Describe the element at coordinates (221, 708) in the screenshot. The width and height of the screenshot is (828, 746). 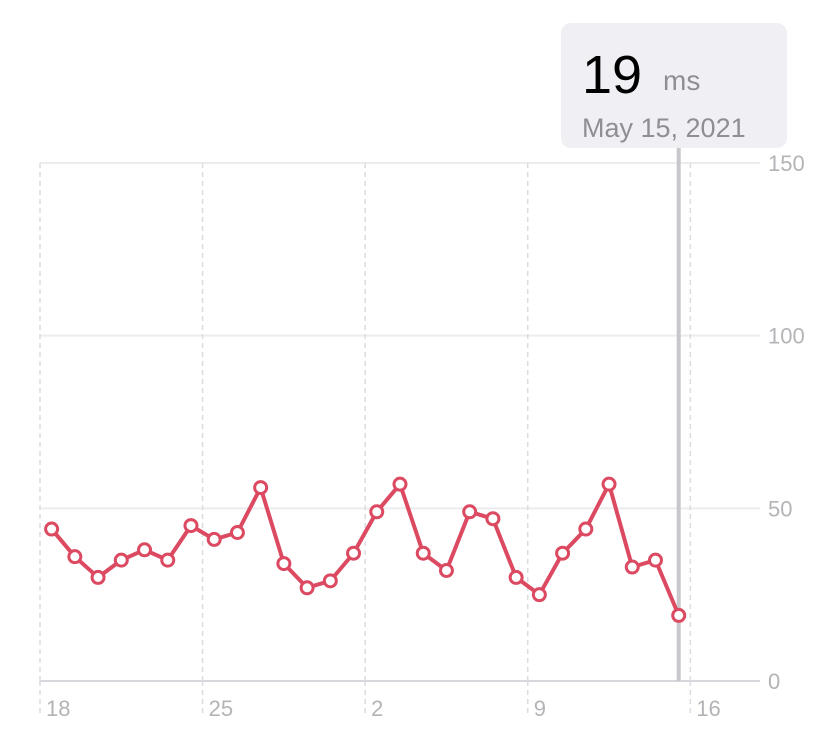
I see `x-tick-label: 25` at that location.